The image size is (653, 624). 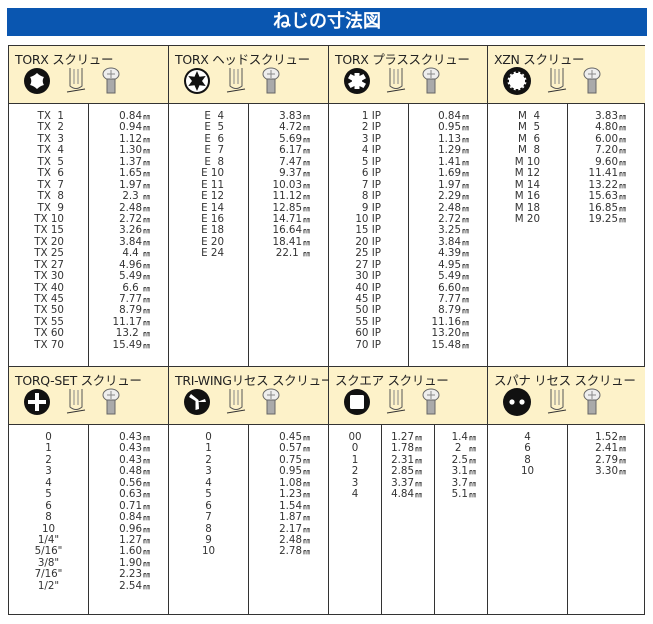 What do you see at coordinates (50, 150) in the screenshot?
I see `screw-code: TX 4` at bounding box center [50, 150].